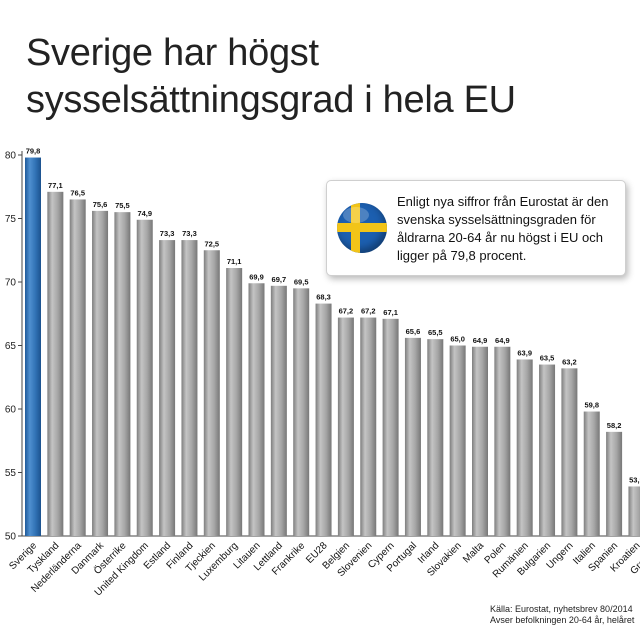 This screenshot has width=640, height=640. Describe the element at coordinates (614, 425) in the screenshot. I see `bar-value-label: 58,2` at that location.